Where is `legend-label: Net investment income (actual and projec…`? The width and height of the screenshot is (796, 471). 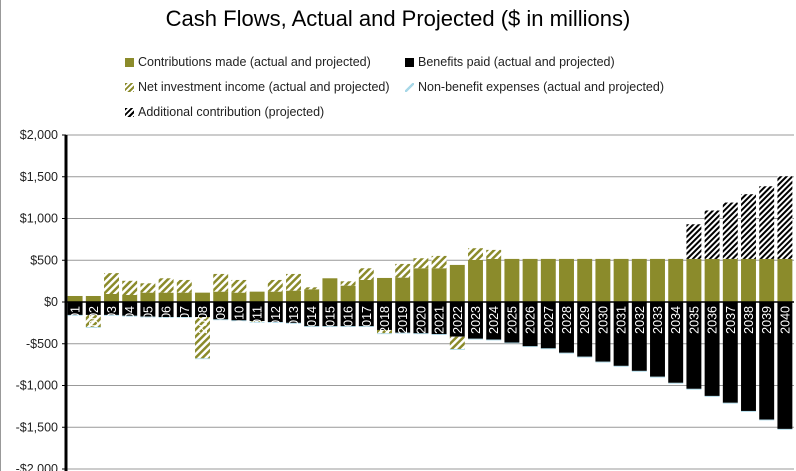
legend-label: Net investment income (actual and projec… is located at coordinates (264, 87).